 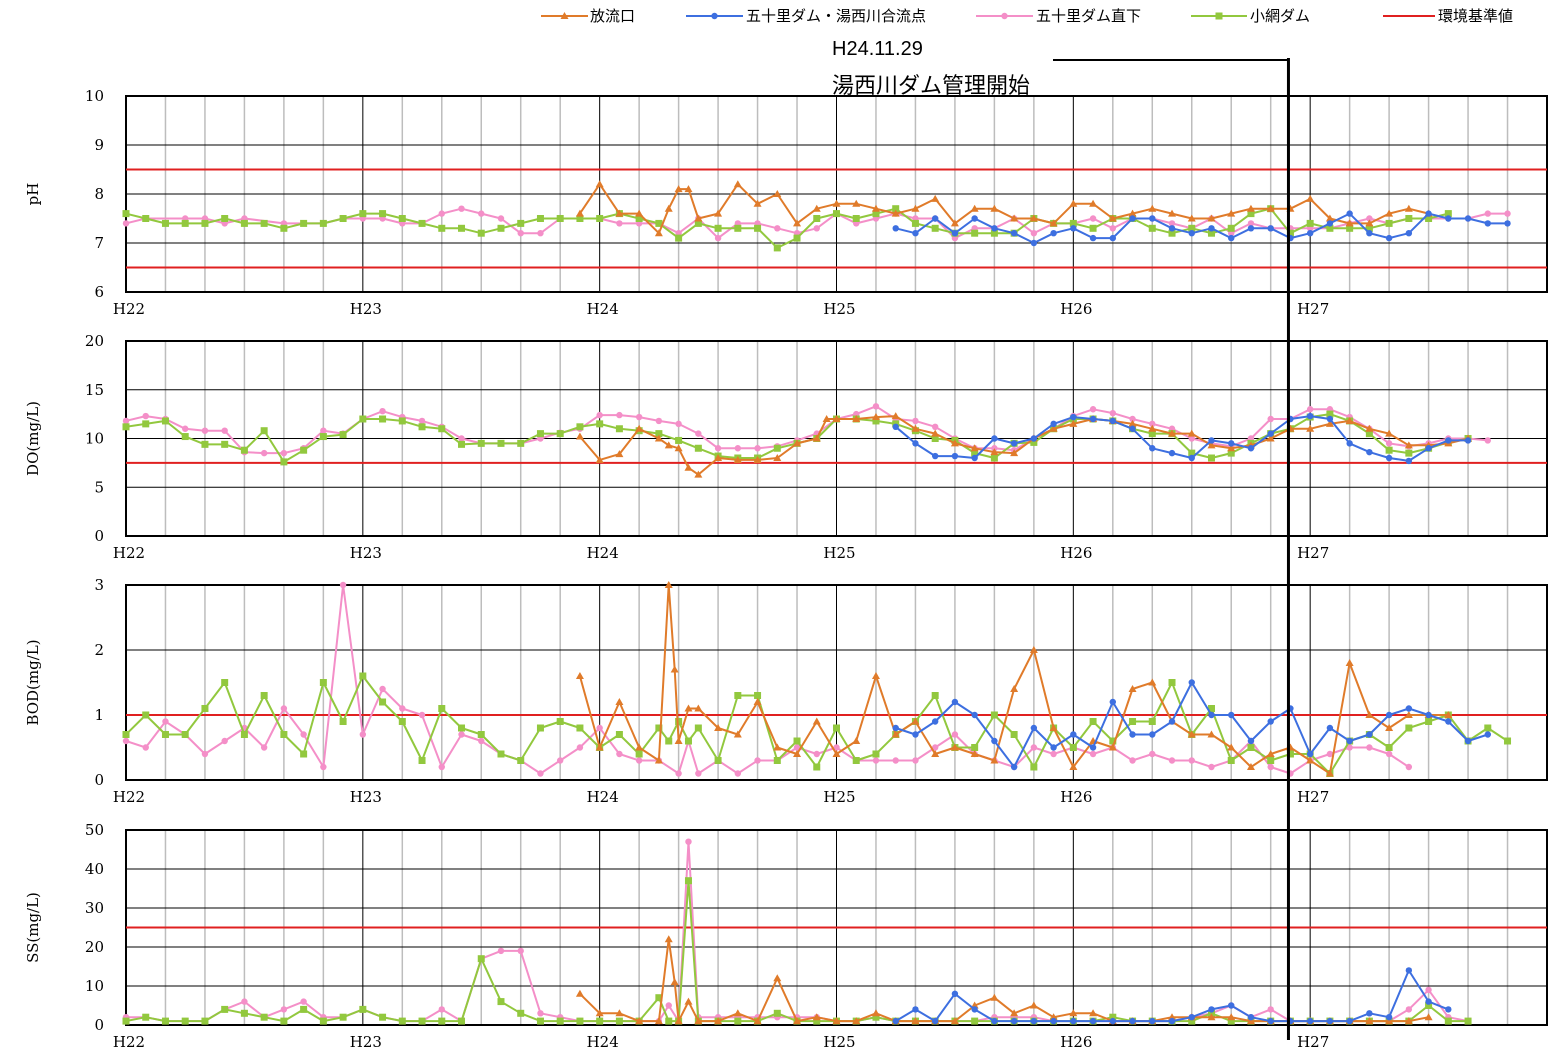 What do you see at coordinates (839, 797) in the screenshot?
I see `x-tick-label: H25` at bounding box center [839, 797].